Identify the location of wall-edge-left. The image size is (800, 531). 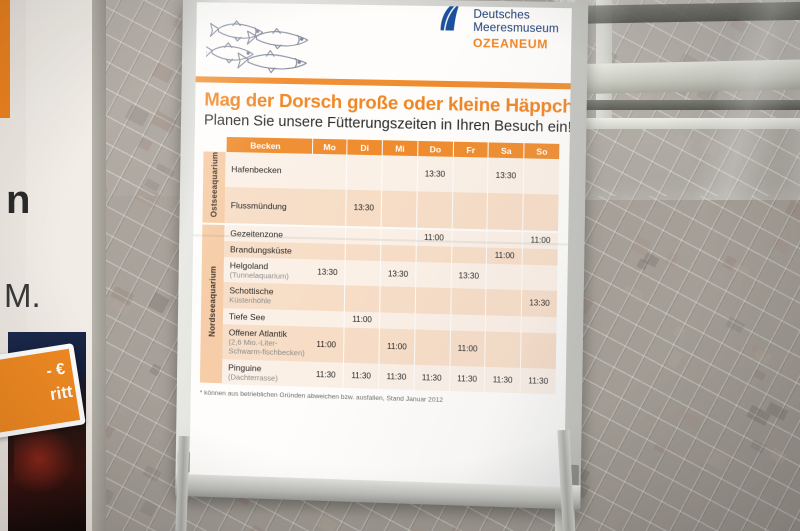
(99, 265).